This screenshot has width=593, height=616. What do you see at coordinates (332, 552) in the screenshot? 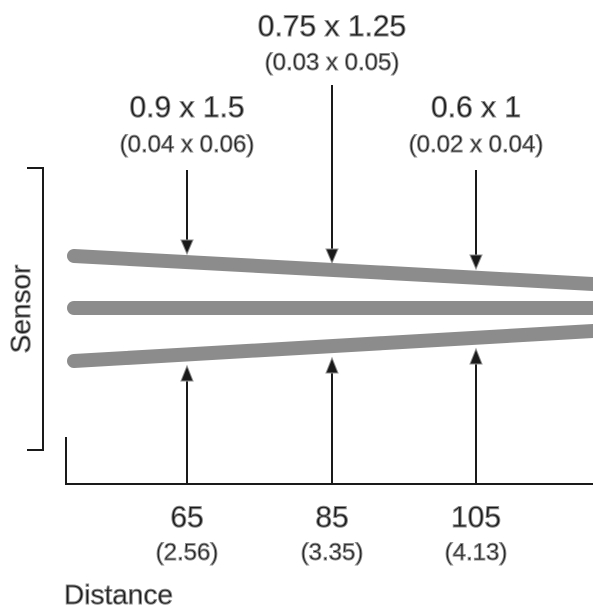
I see `distance-in-2: (3.35)` at bounding box center [332, 552].